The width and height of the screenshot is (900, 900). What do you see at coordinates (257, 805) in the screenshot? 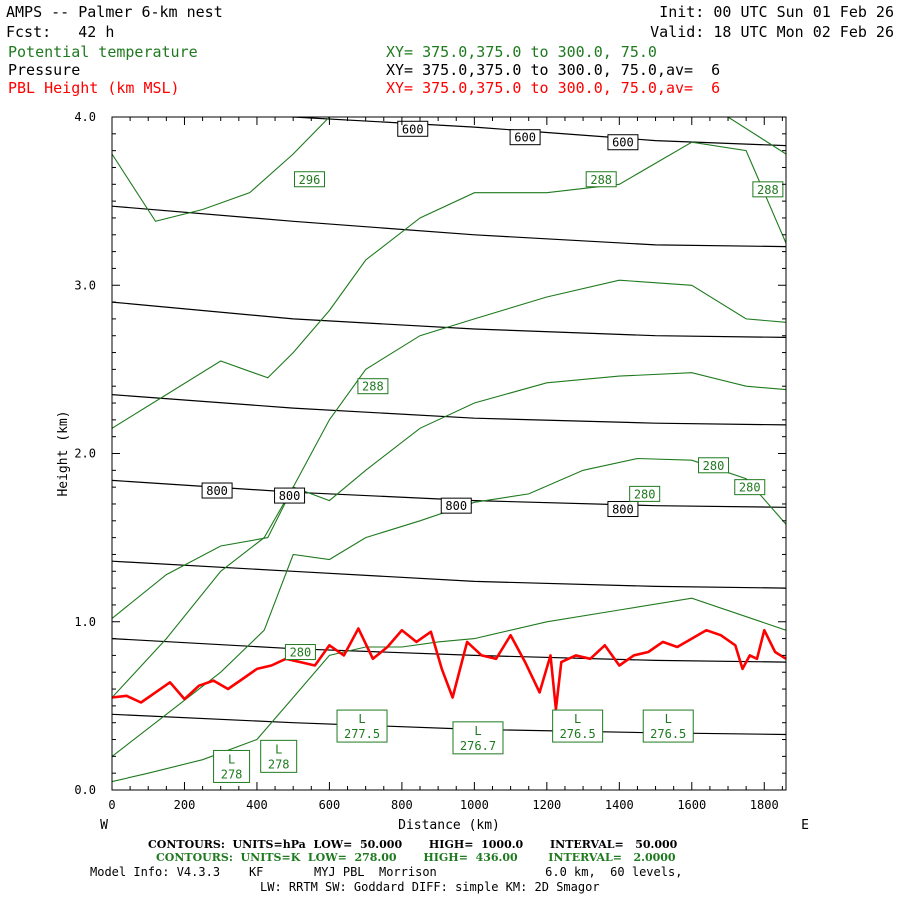
I see `x-tick-label: 400` at bounding box center [257, 805].